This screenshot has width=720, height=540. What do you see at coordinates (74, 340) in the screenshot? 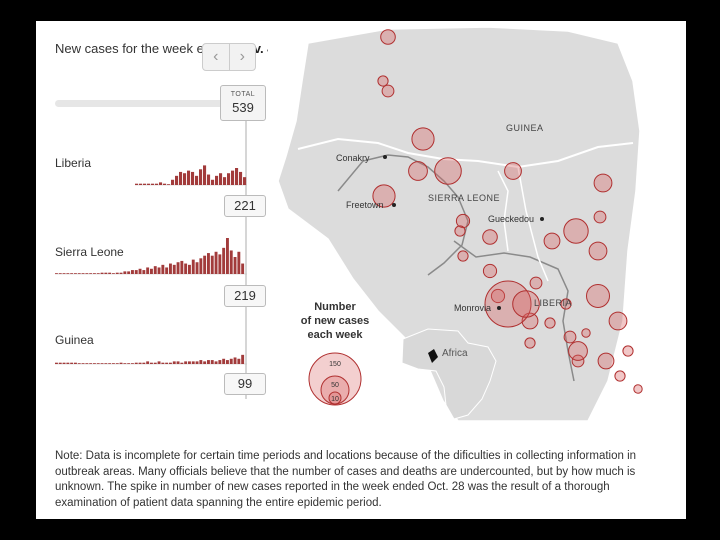
I see `country-label-guinea: Guinea` at bounding box center [74, 340].